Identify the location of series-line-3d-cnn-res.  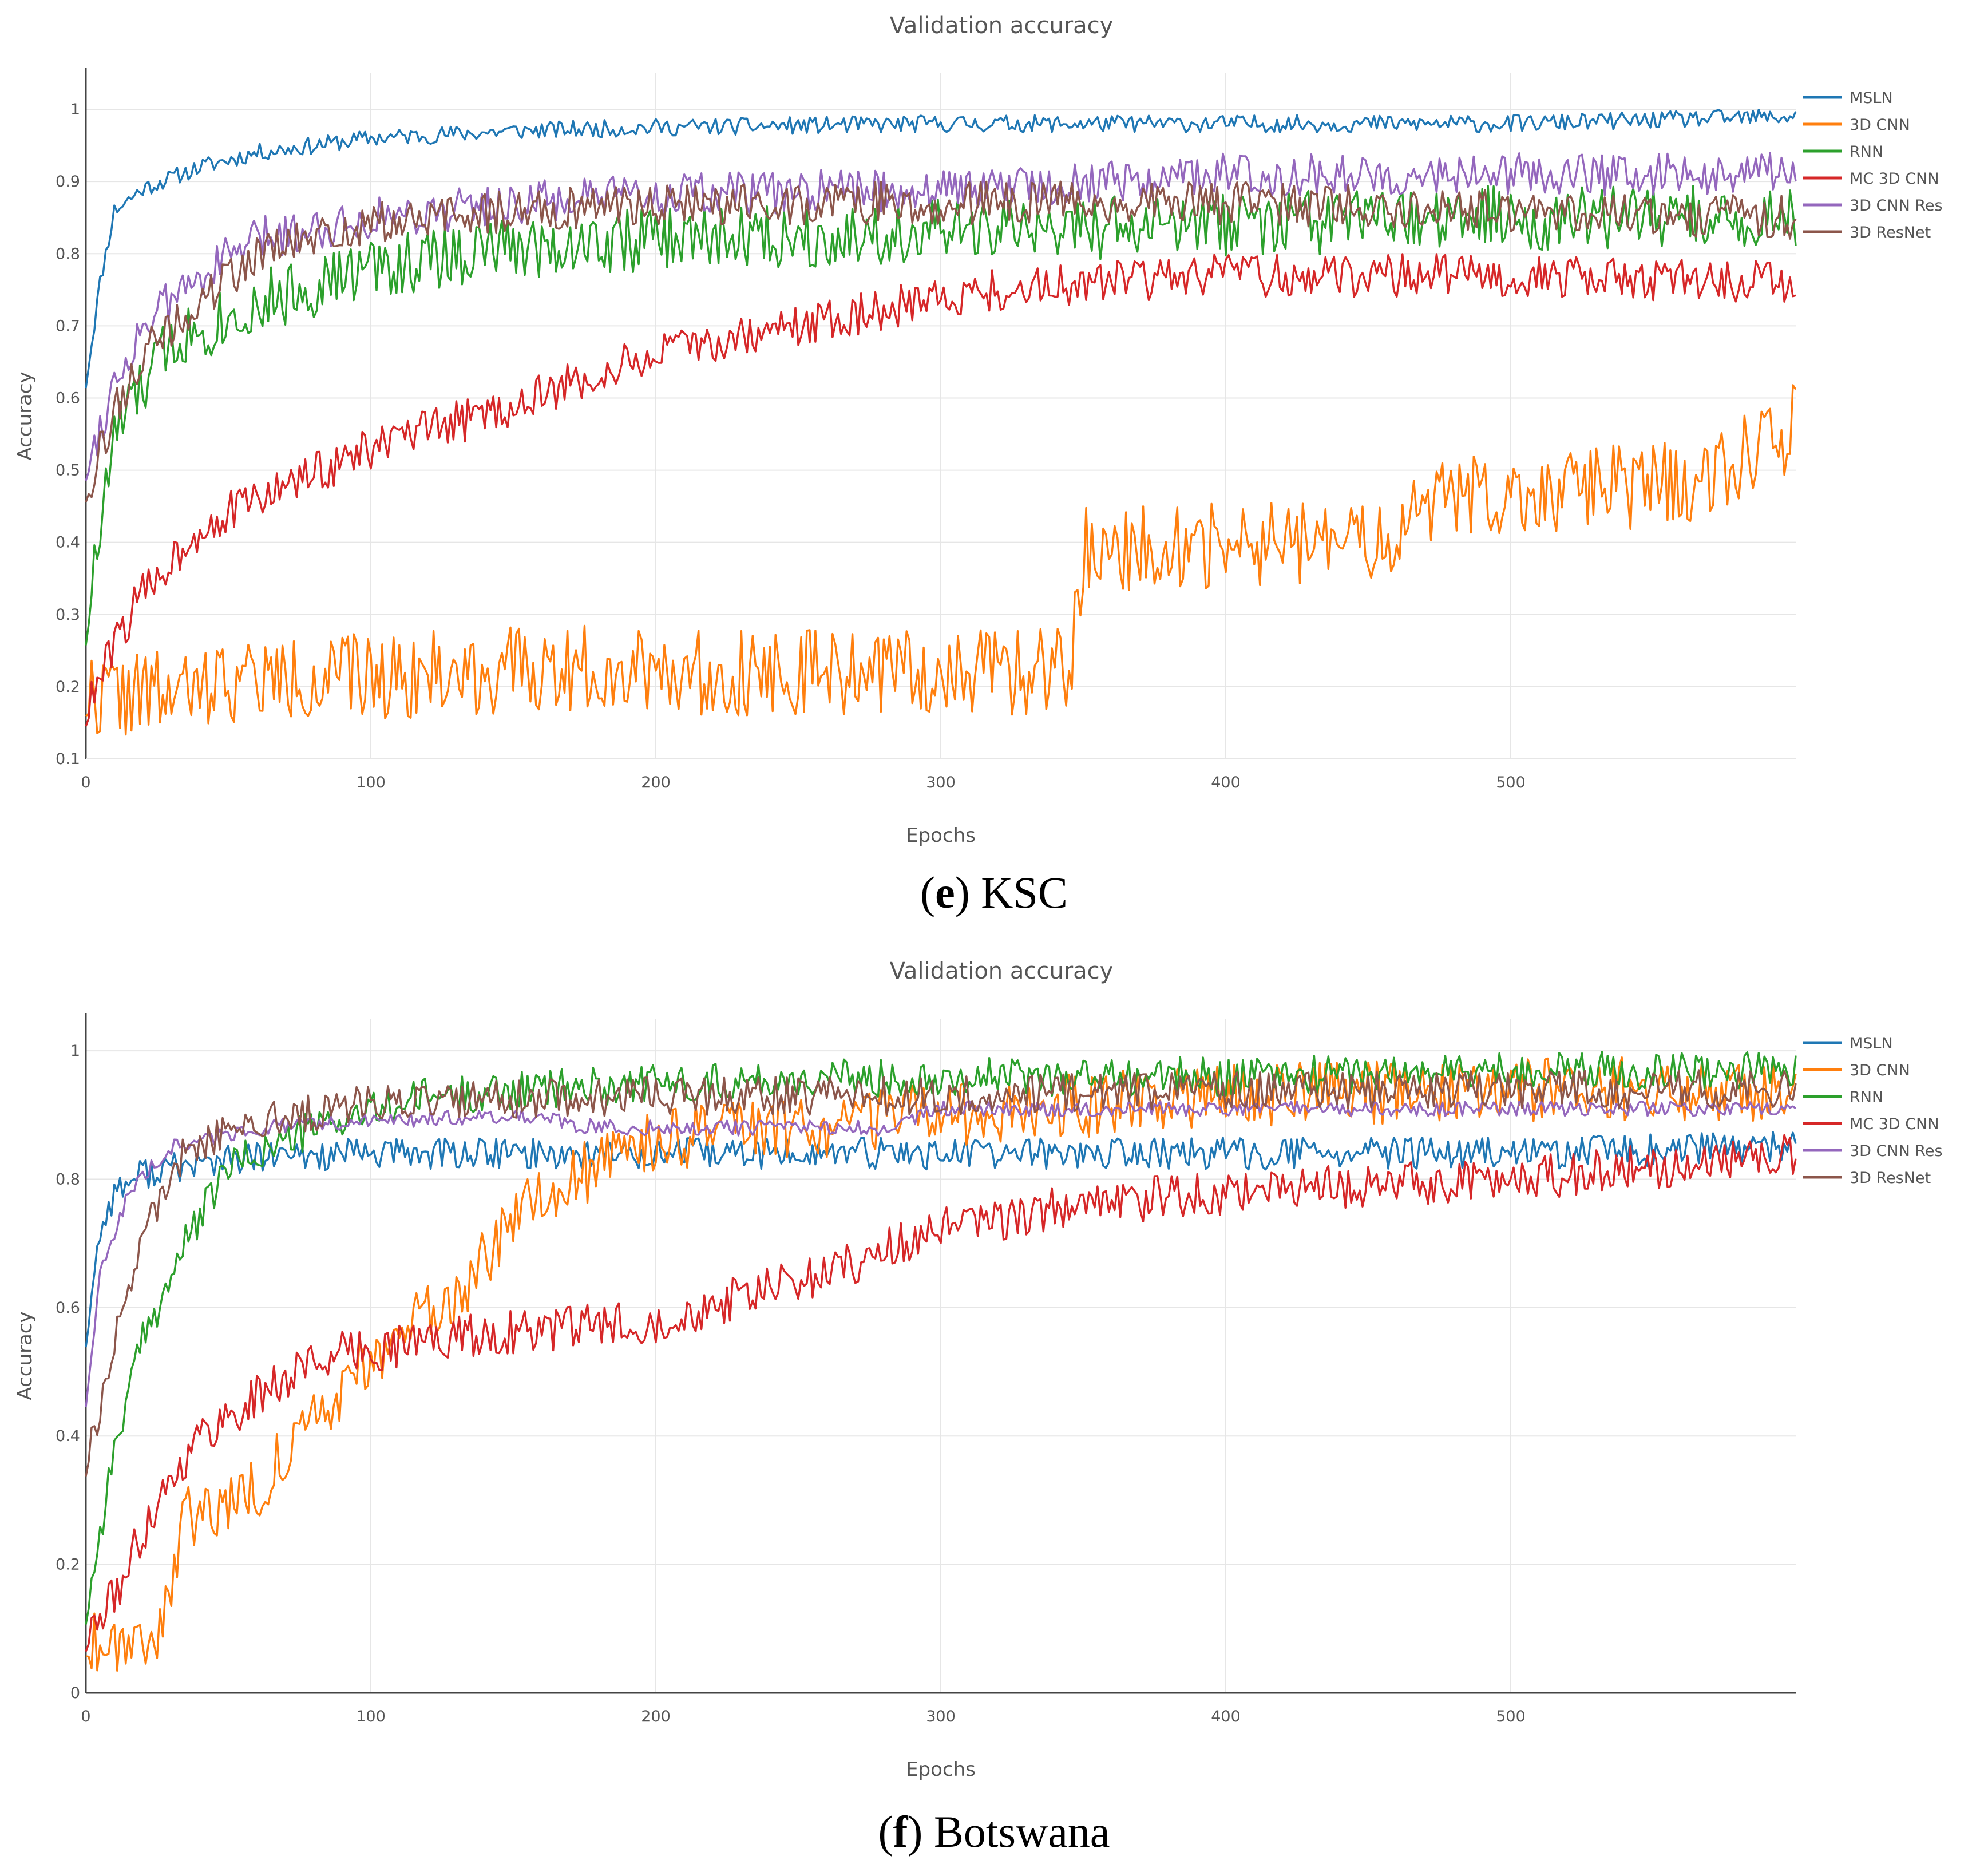
(941, 1254).